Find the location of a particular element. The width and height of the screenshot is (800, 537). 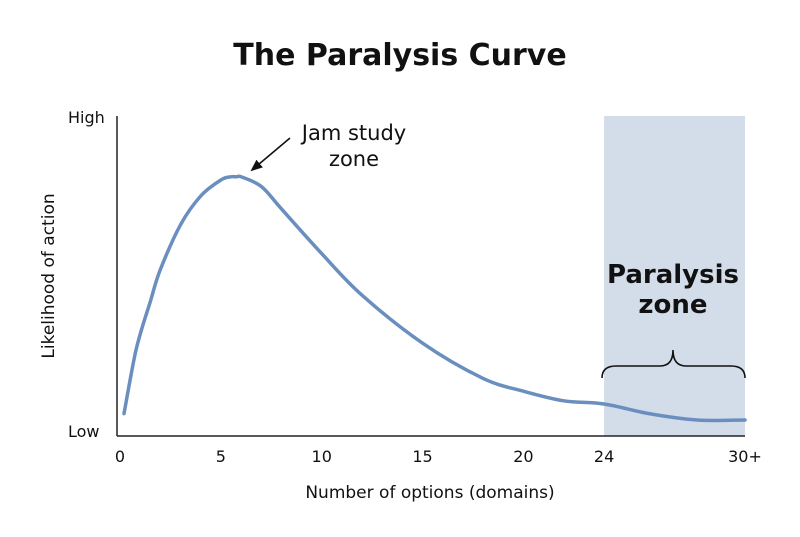

y-axis-label: Likelihood of action is located at coordinates (49, 275).